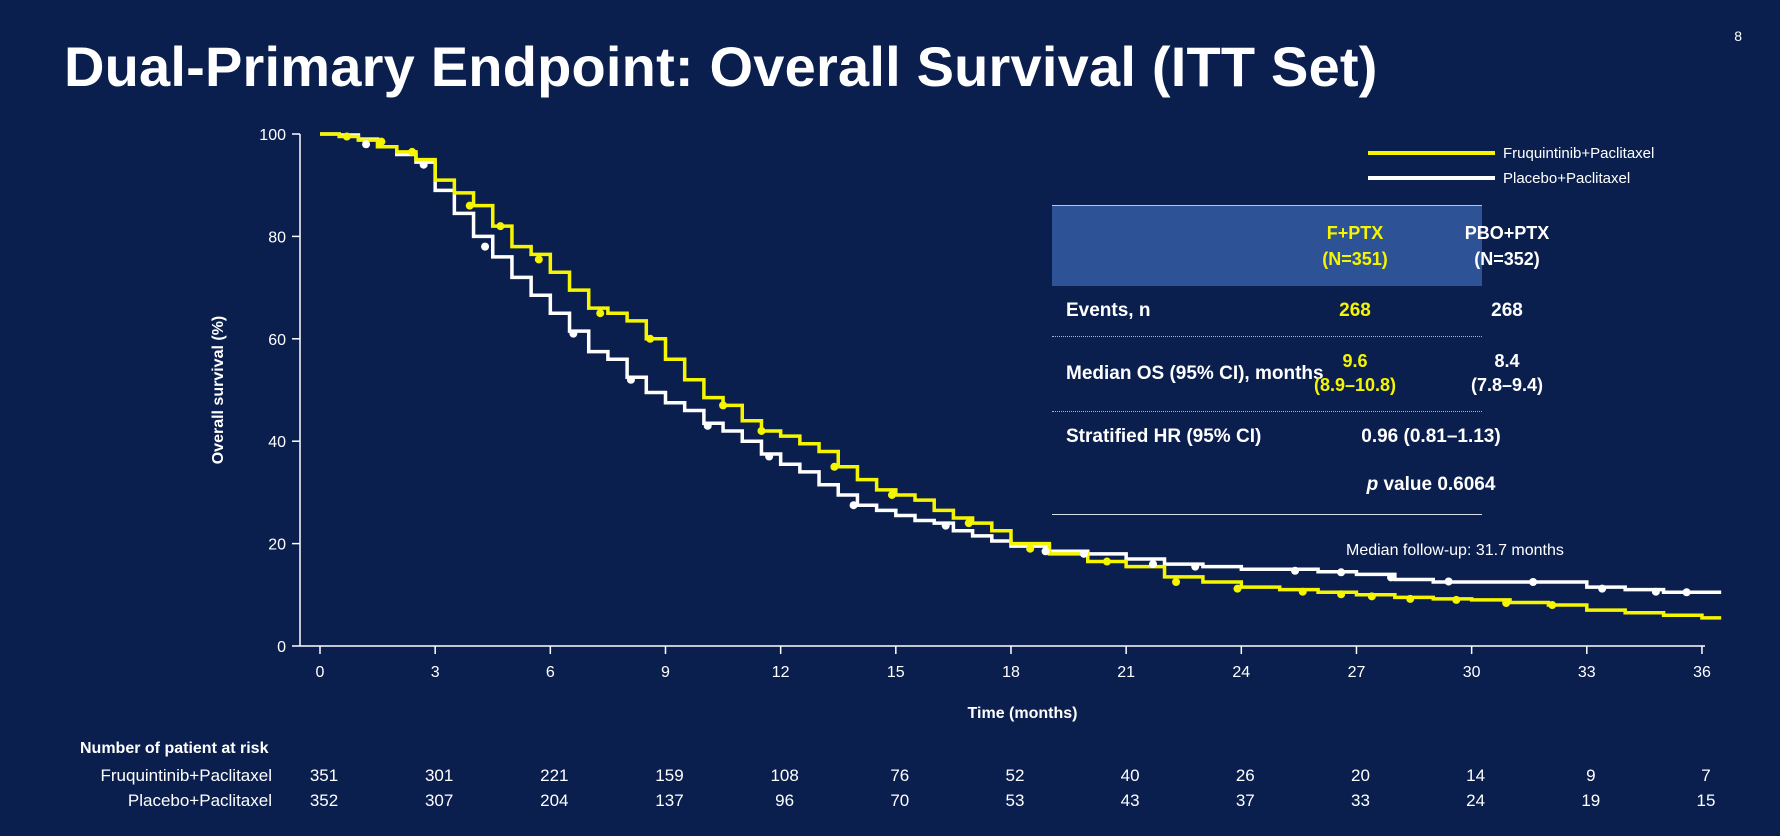 The image size is (1780, 836). What do you see at coordinates (1706, 775) in the screenshot?
I see `at-risk-value: 7` at bounding box center [1706, 775].